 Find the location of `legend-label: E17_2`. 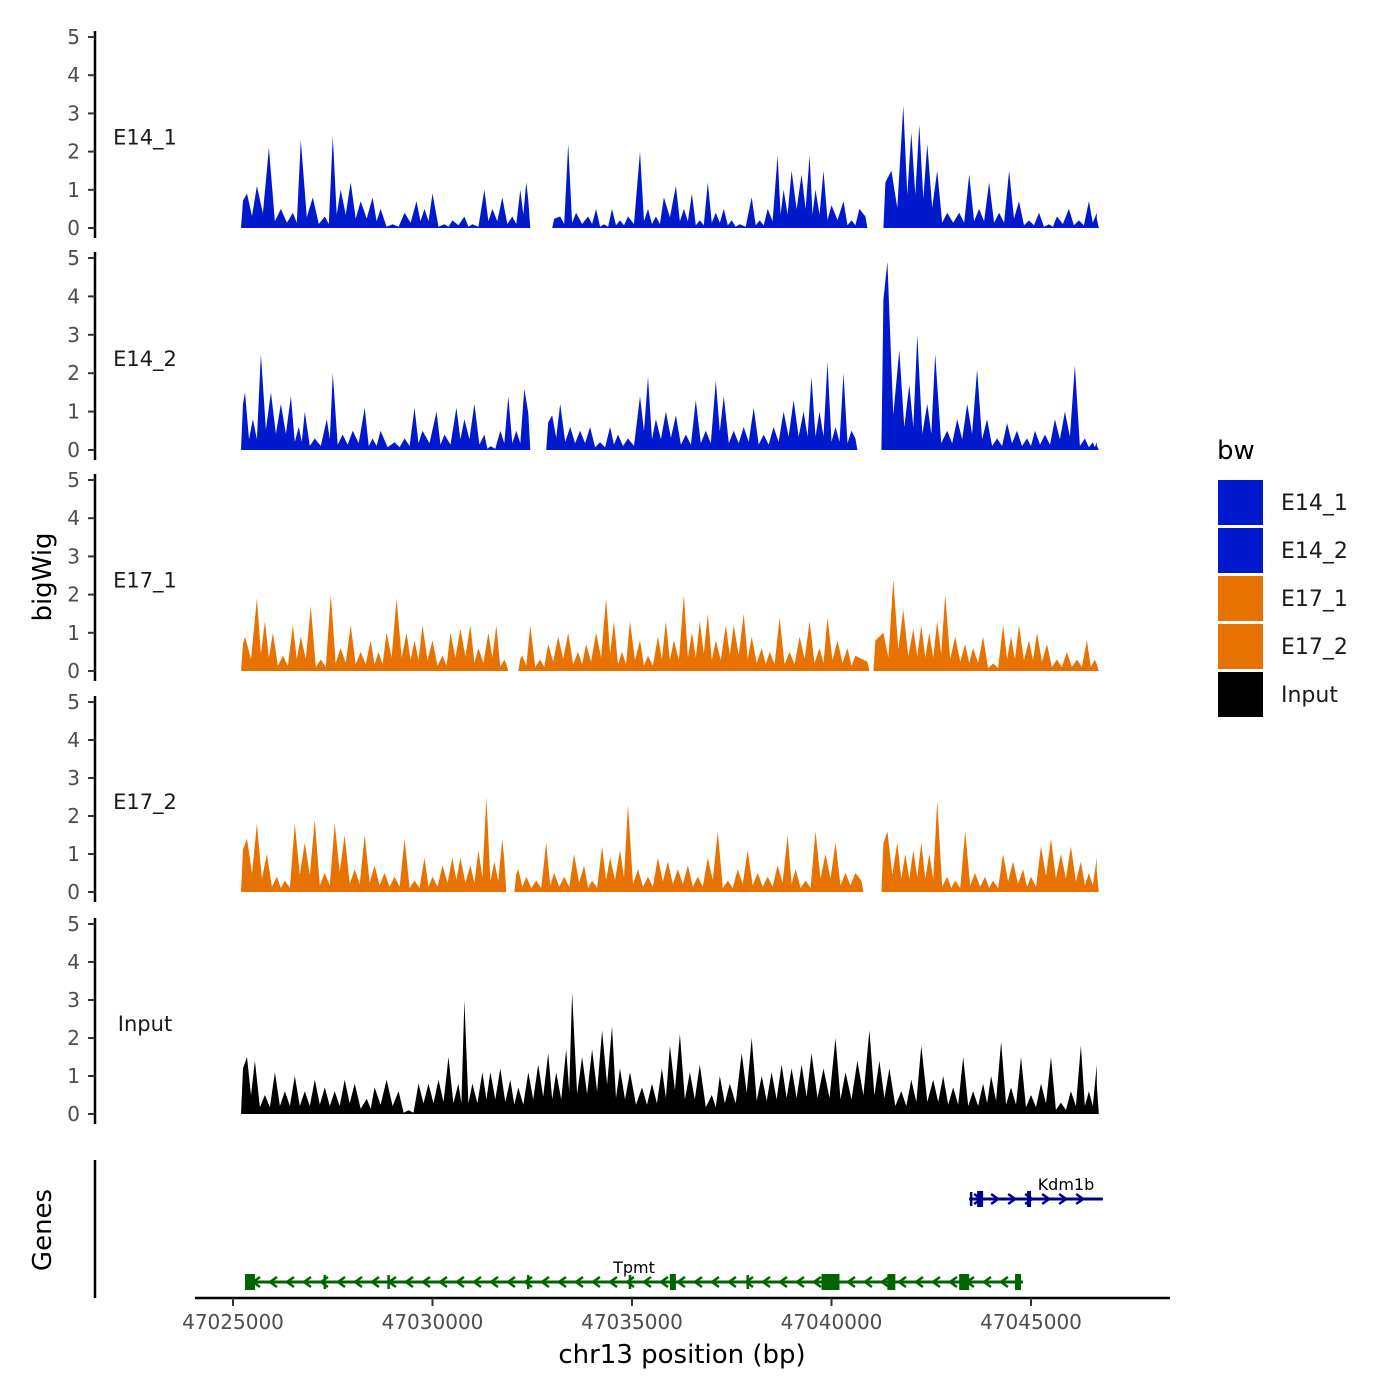

legend-label: E17_2 is located at coordinates (1314, 647).